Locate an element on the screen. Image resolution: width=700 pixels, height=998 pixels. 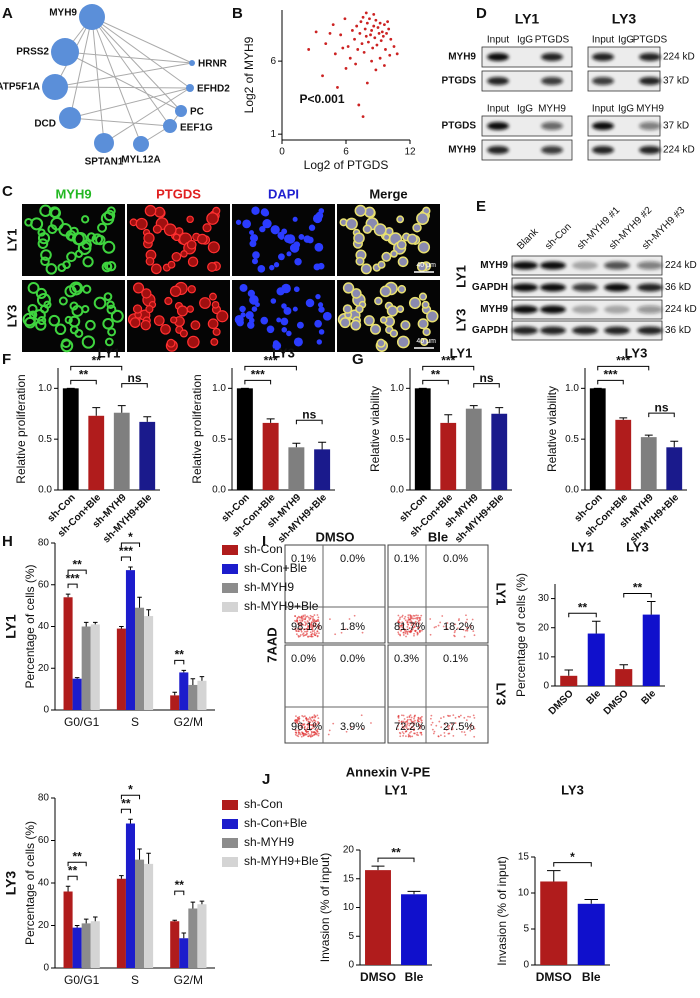
y-tick-label: 1.0 is located at coordinates (219, 388).